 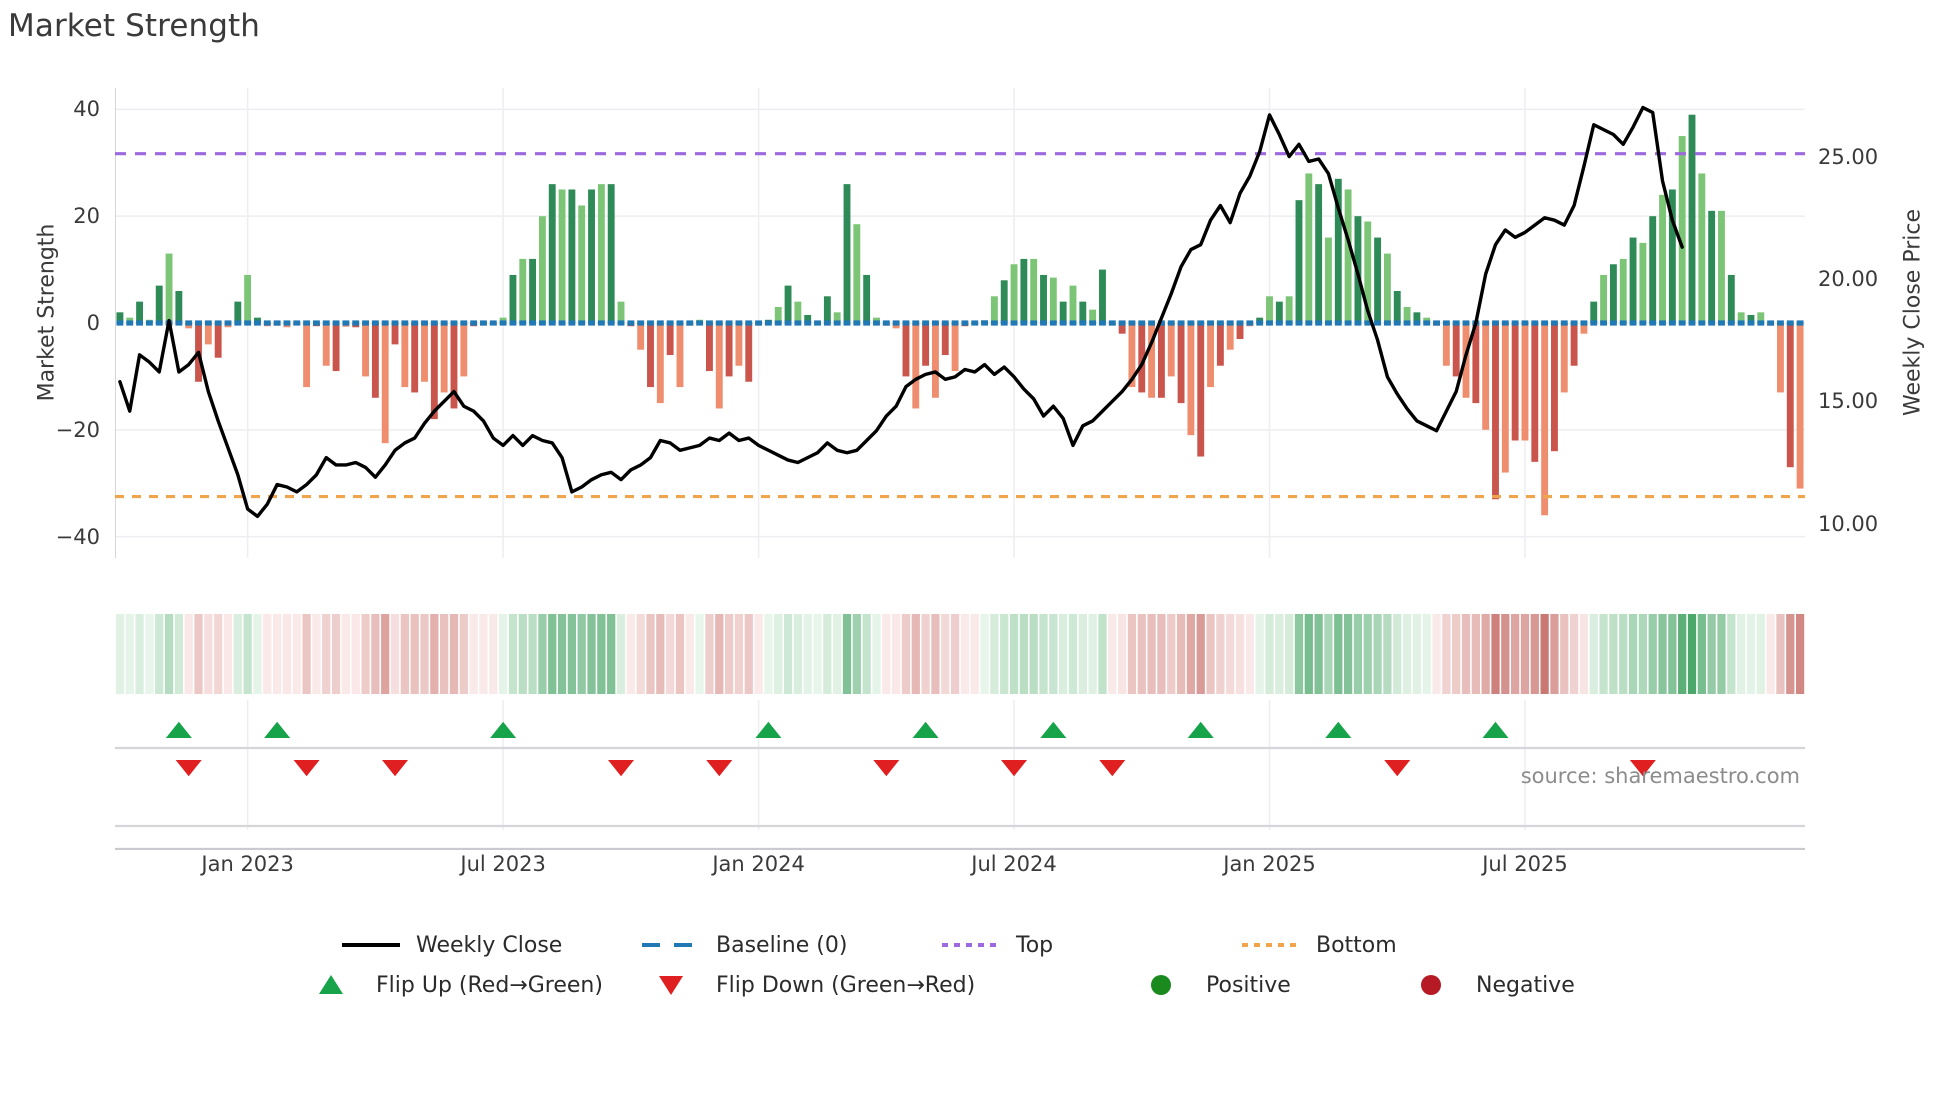 I want to click on legend-negative: Negative, so click(x=1487, y=985).